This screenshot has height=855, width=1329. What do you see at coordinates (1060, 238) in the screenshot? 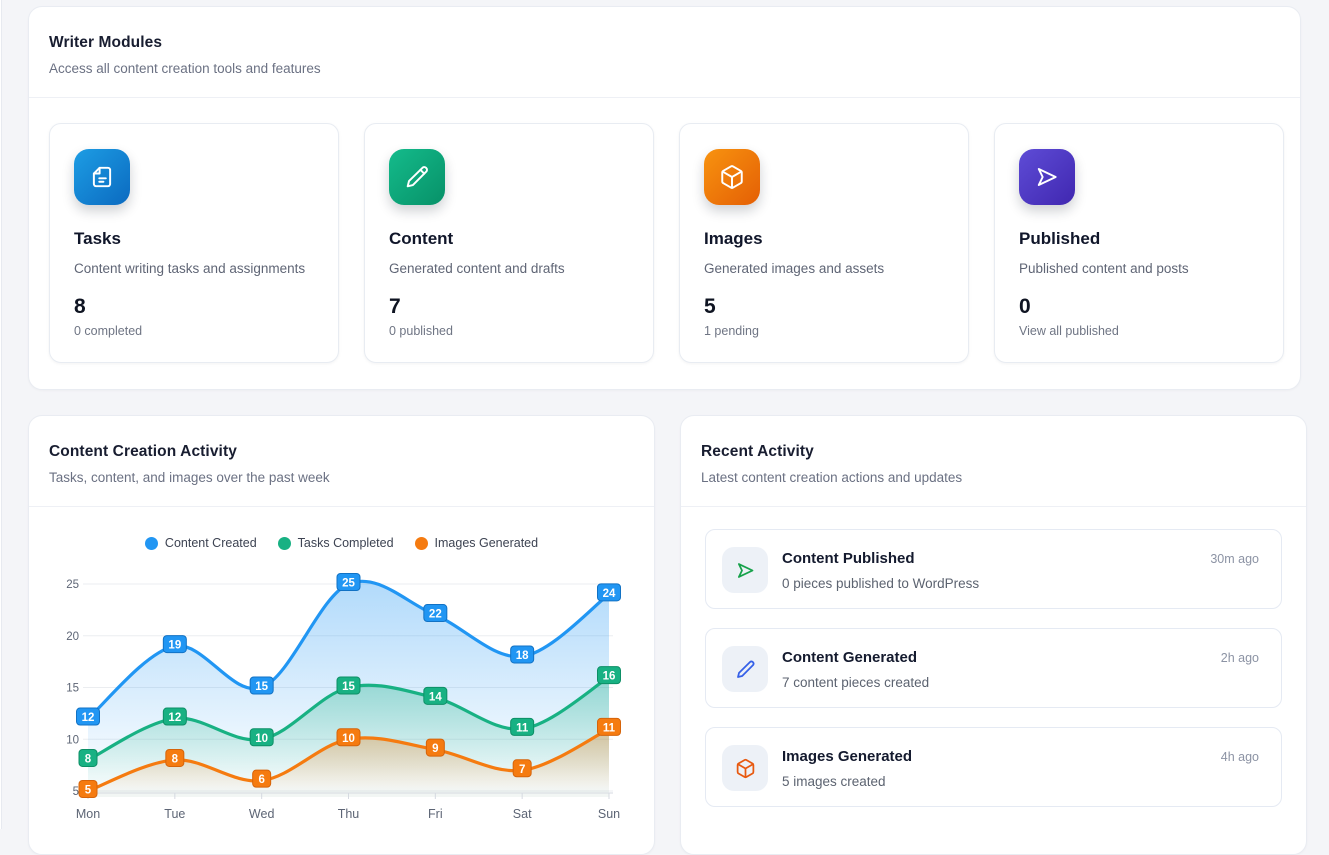
I see `module-title: Published` at bounding box center [1060, 238].